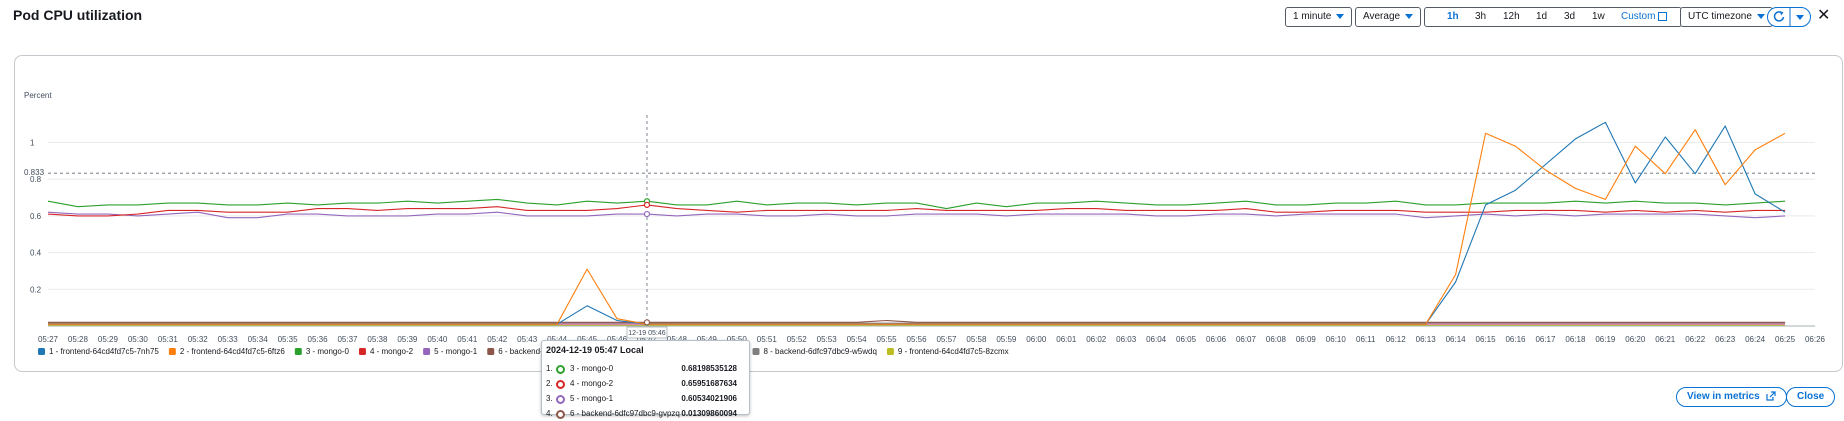  What do you see at coordinates (1511, 16) in the screenshot?
I see `range-12h: 12h` at bounding box center [1511, 16].